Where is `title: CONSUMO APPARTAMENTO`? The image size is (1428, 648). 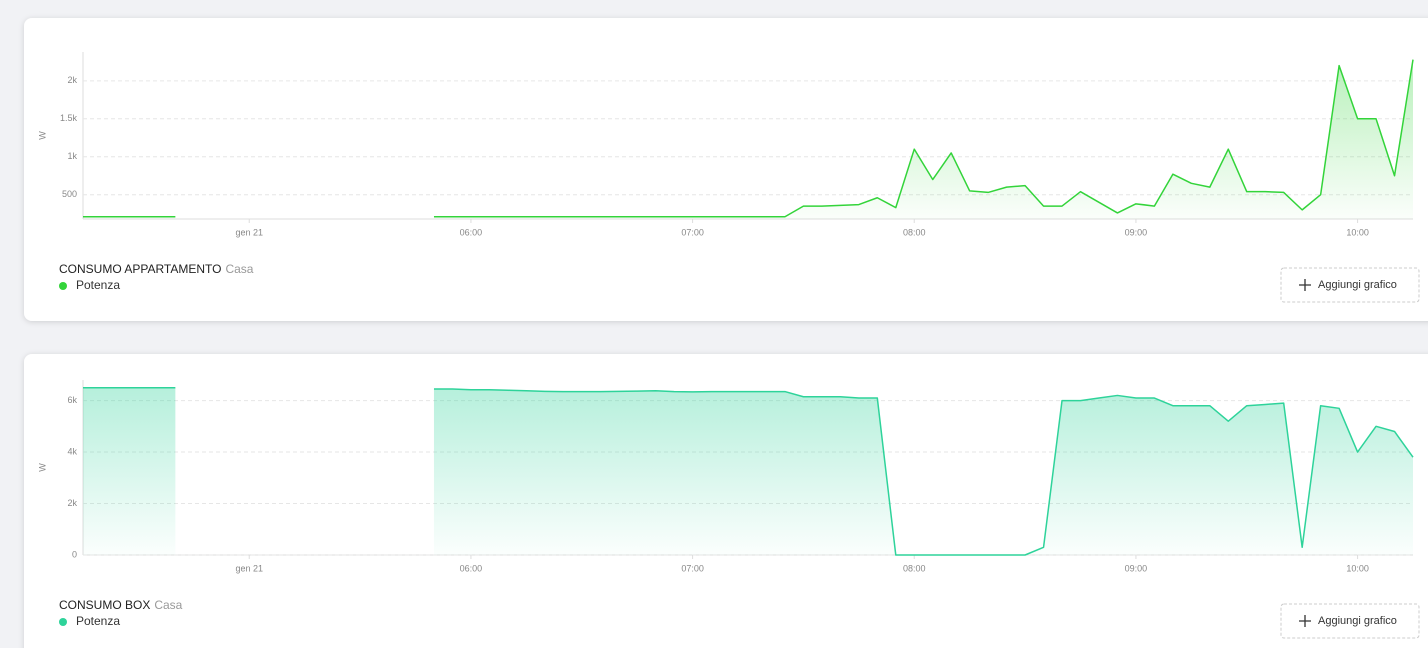
title: CONSUMO APPARTAMENTO is located at coordinates (140, 269).